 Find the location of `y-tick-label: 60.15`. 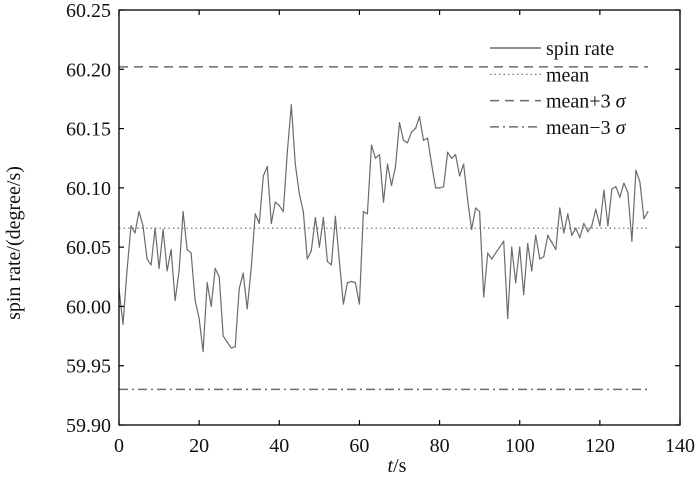

y-tick-label: 60.15 is located at coordinates (88, 130).